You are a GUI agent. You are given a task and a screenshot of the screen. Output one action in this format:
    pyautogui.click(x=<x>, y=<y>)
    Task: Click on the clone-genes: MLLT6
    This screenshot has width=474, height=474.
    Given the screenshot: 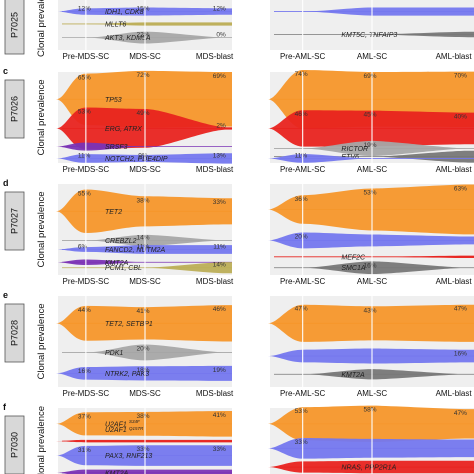 What is the action you would take?
    pyautogui.click(x=115, y=24)
    